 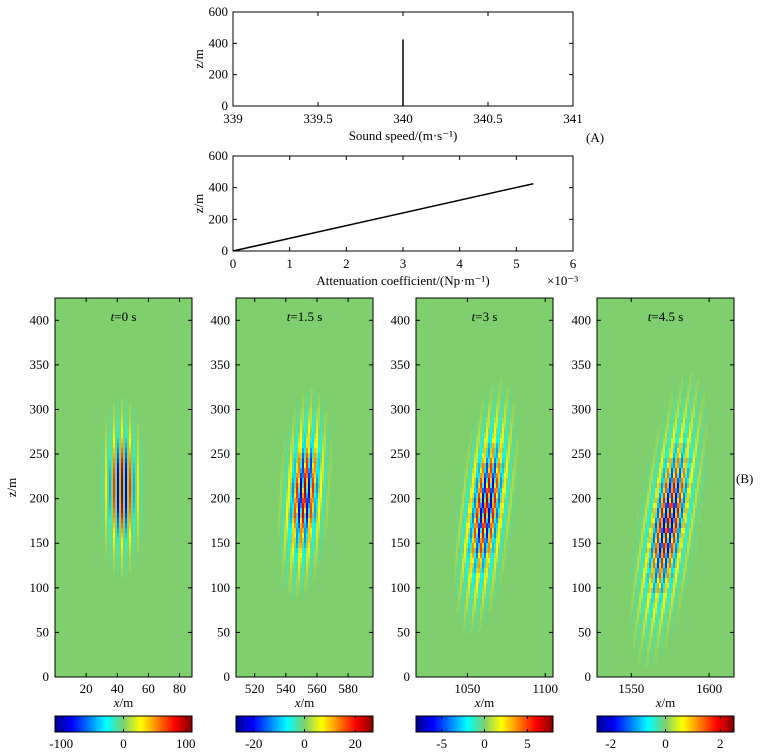 What do you see at coordinates (582, 364) in the screenshot?
I see `y-tick-label: 350` at bounding box center [582, 364].